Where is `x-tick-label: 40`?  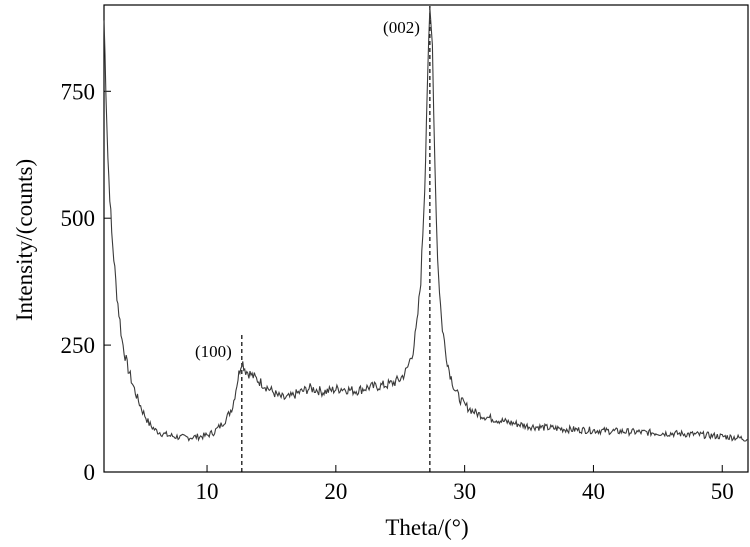
x-tick-label: 40 is located at coordinates (593, 491).